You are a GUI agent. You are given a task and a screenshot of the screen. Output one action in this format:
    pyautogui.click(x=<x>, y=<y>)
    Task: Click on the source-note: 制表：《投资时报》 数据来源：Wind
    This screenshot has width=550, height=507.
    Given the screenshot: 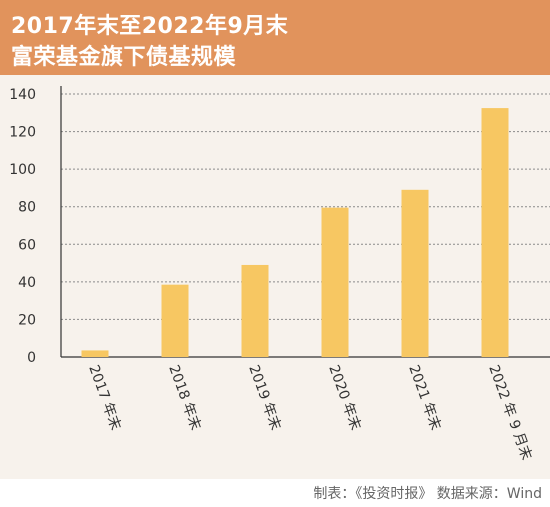 What is the action you would take?
    pyautogui.click(x=427, y=494)
    